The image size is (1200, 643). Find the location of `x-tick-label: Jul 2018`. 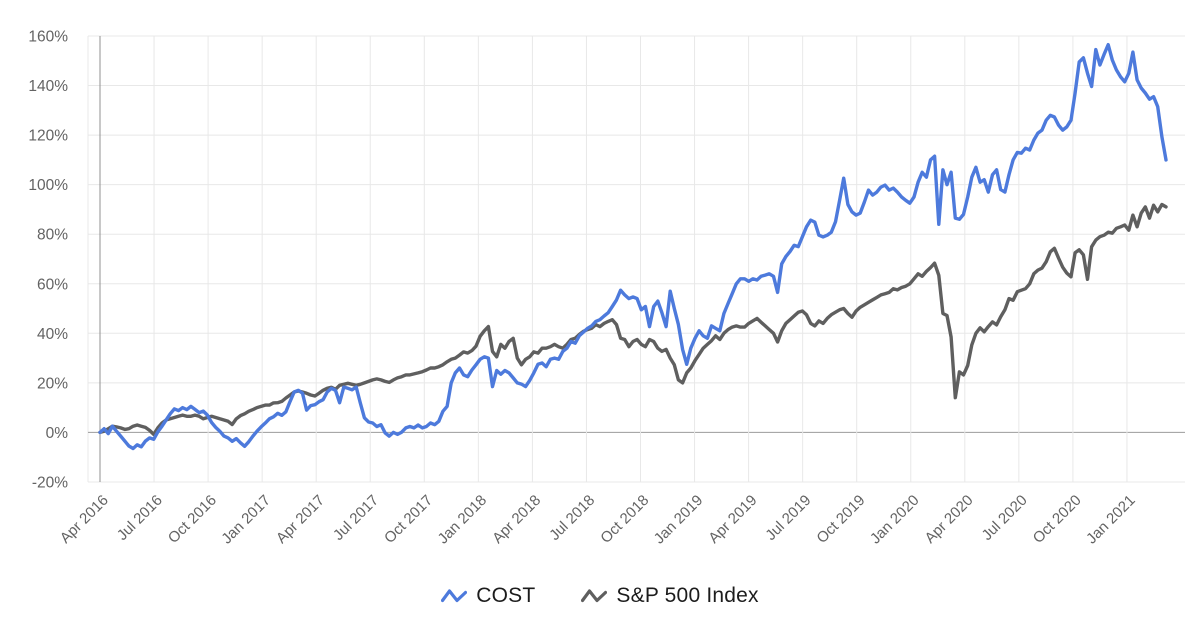

x-tick-label: Jul 2018 is located at coordinates (572, 518).